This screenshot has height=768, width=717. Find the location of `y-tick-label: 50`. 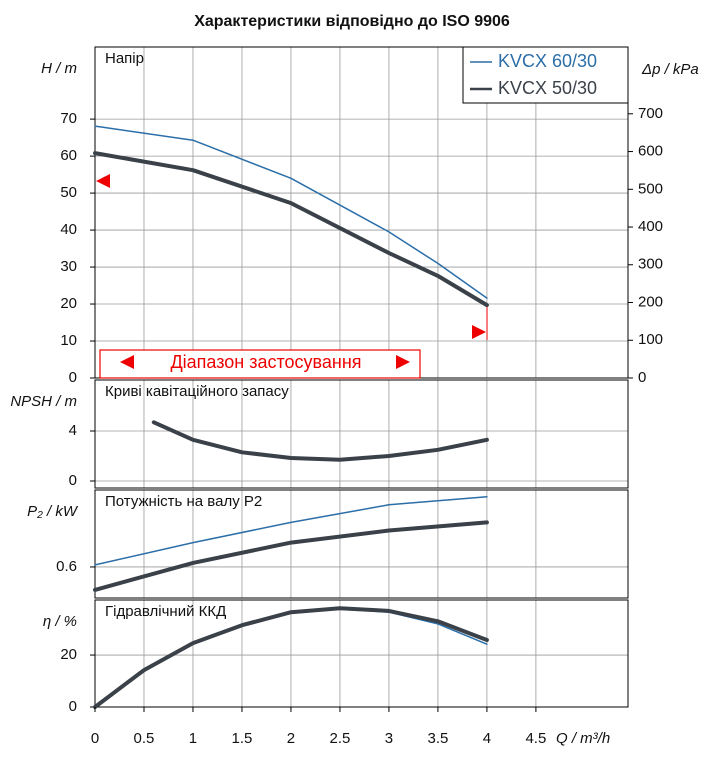

y-tick-label: 50 is located at coordinates (68, 192).